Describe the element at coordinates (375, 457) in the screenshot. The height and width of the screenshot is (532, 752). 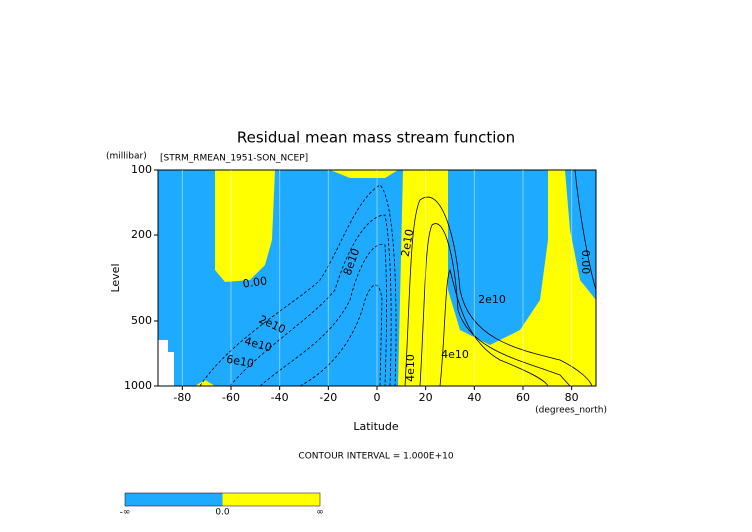
I see `footer: CONTOUR INTERVAL = 1.000E+10` at that location.